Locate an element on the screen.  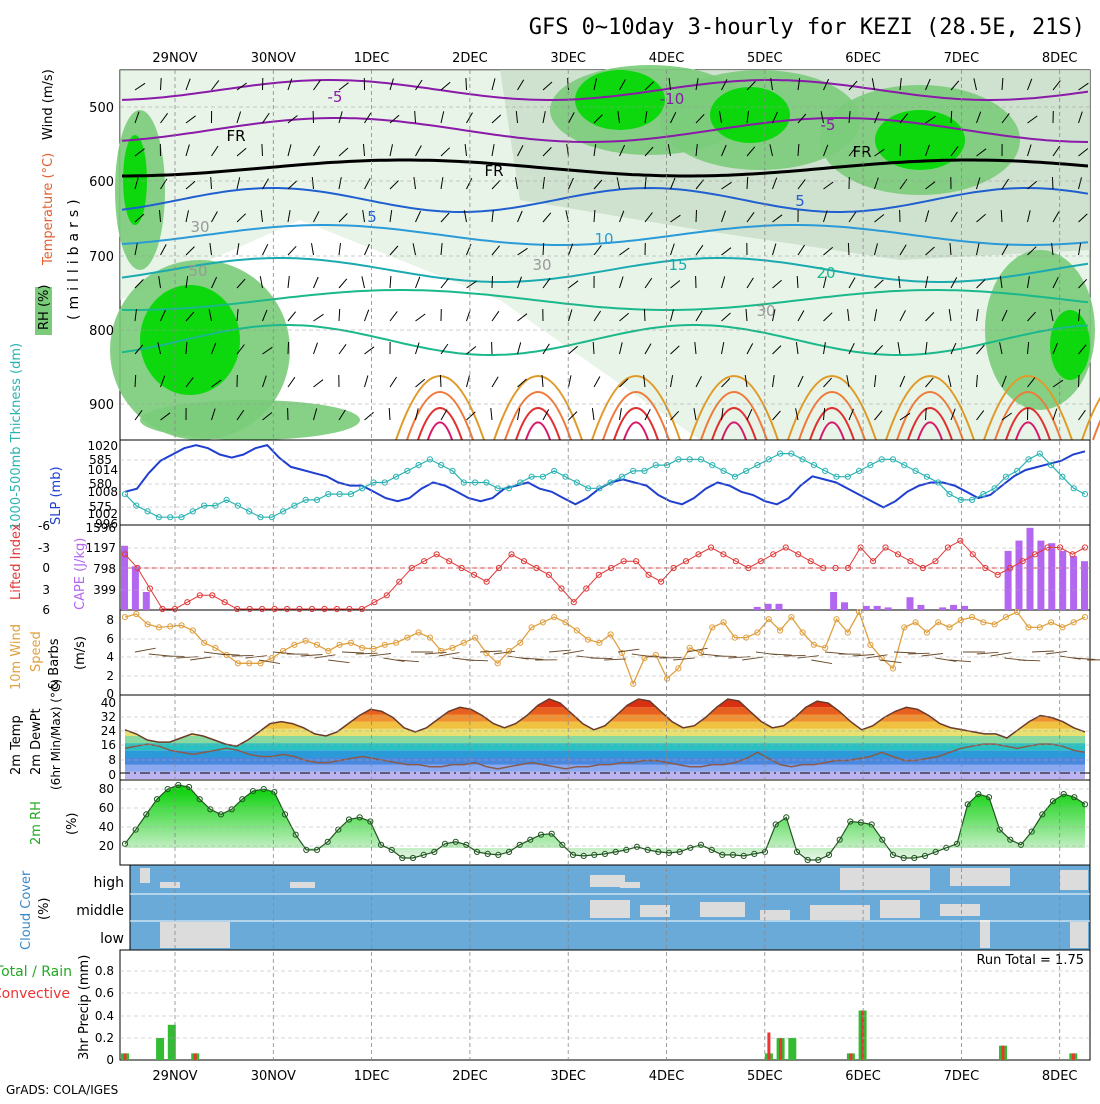
pressure-tick: 500 is located at coordinates (101, 108).